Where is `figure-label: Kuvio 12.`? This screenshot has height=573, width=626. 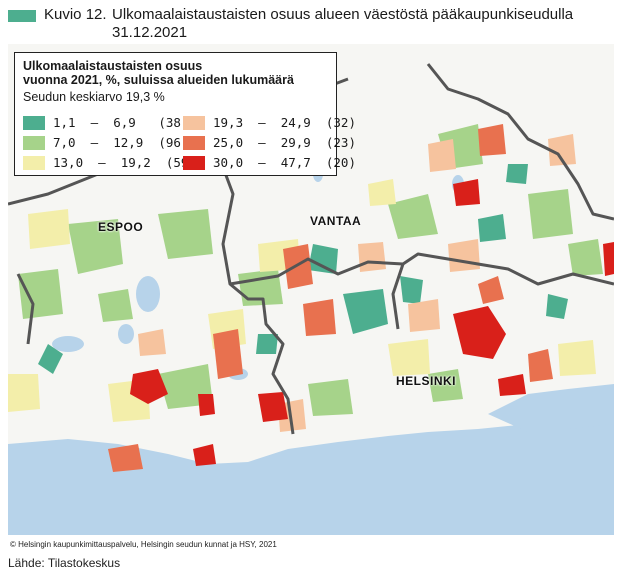
figure-label: Kuvio 12. is located at coordinates (75, 14).